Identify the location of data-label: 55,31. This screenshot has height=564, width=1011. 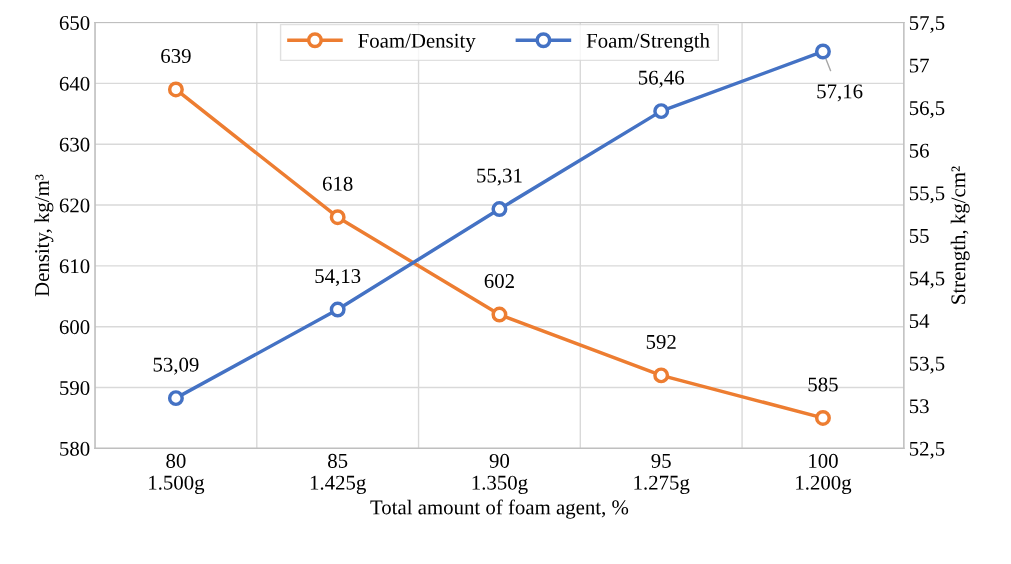
(499, 177).